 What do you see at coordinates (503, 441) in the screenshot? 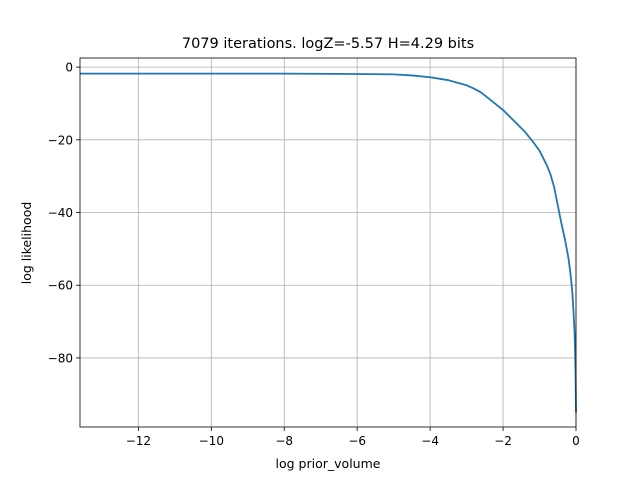
I see `x-tick-label: −2` at bounding box center [503, 441].